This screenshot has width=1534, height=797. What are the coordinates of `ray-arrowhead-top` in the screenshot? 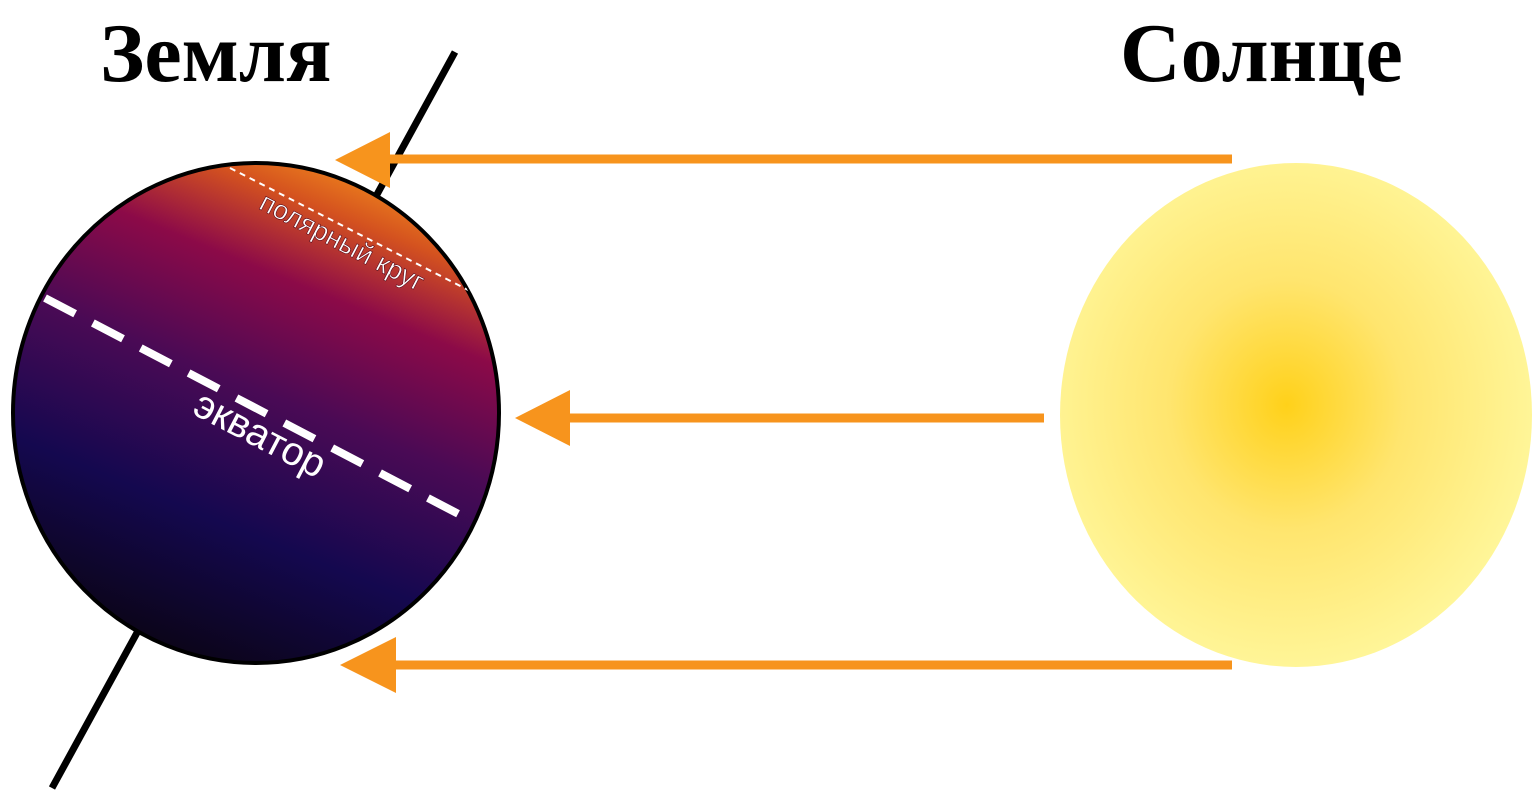 It's located at (362, 160).